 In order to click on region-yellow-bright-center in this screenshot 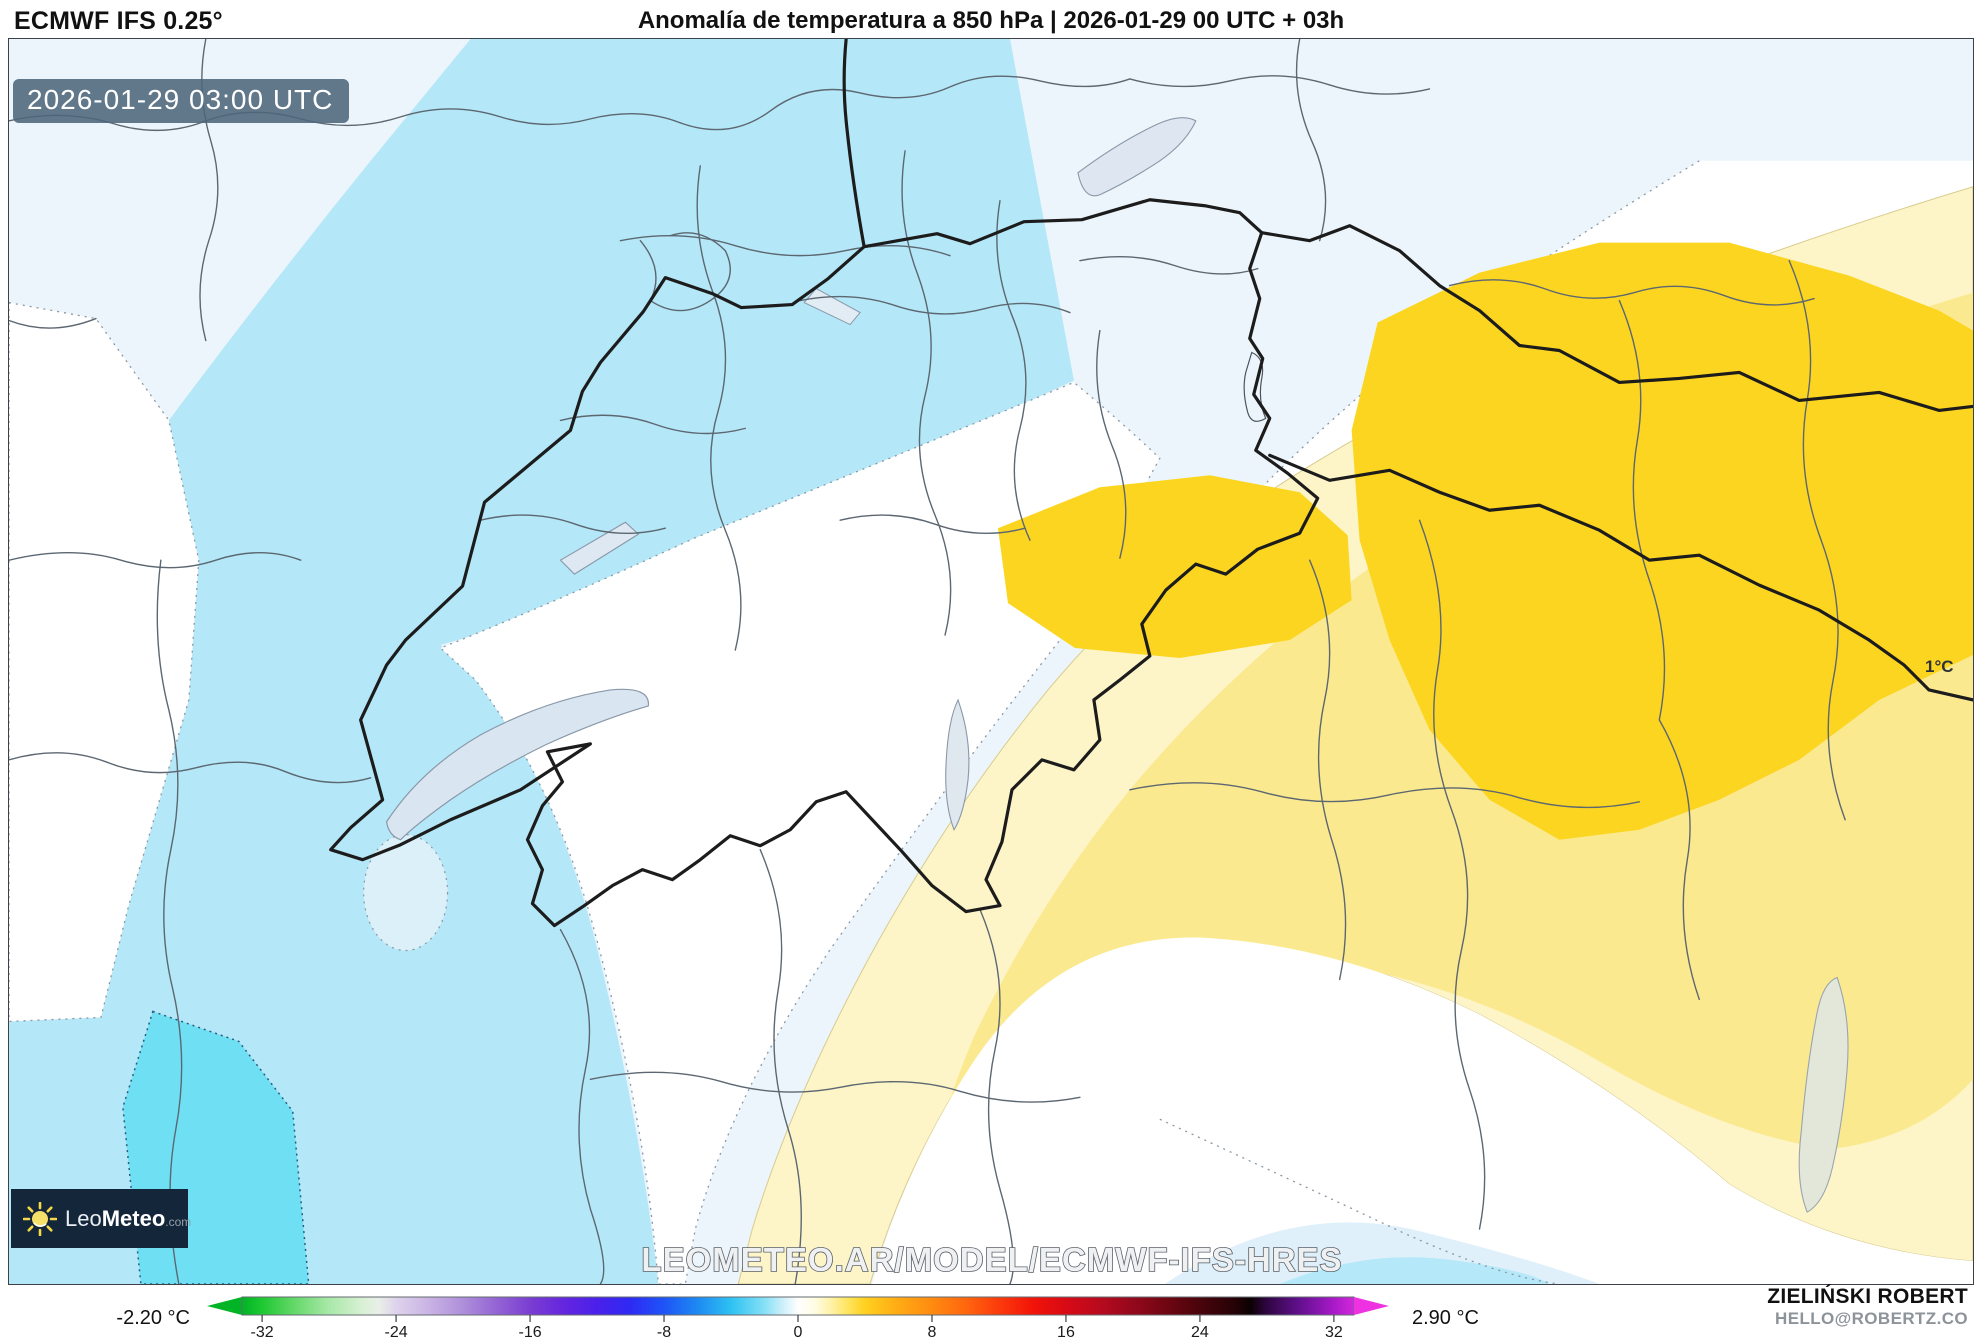, I will do `click(1174, 567)`.